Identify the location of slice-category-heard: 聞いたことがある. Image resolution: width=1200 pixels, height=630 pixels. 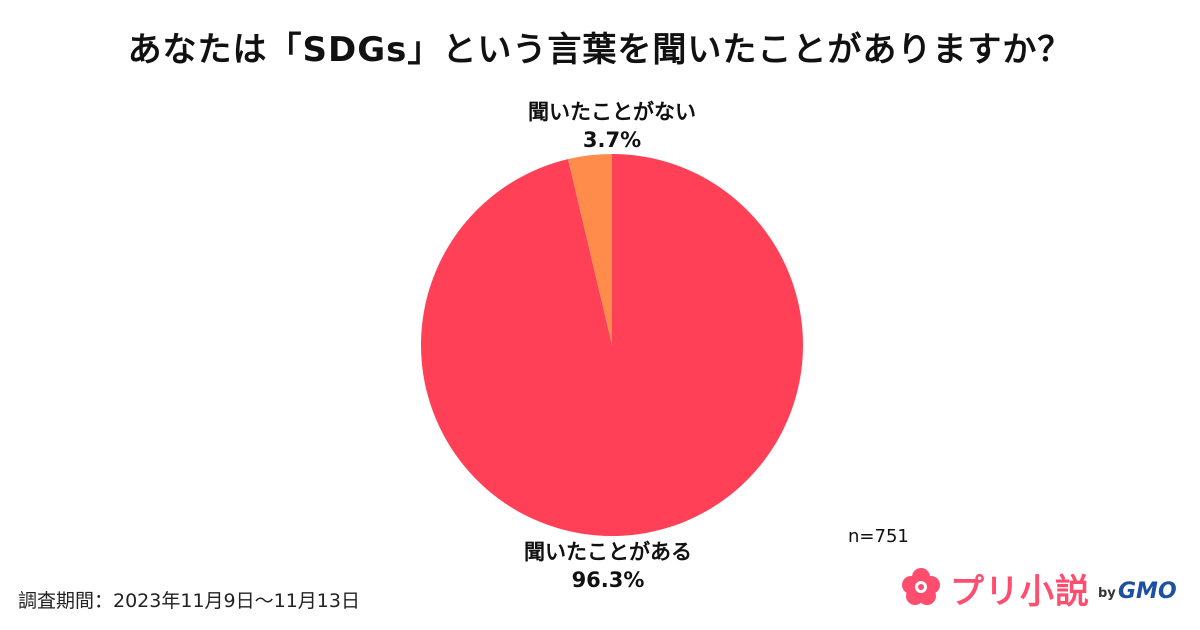
(608, 552).